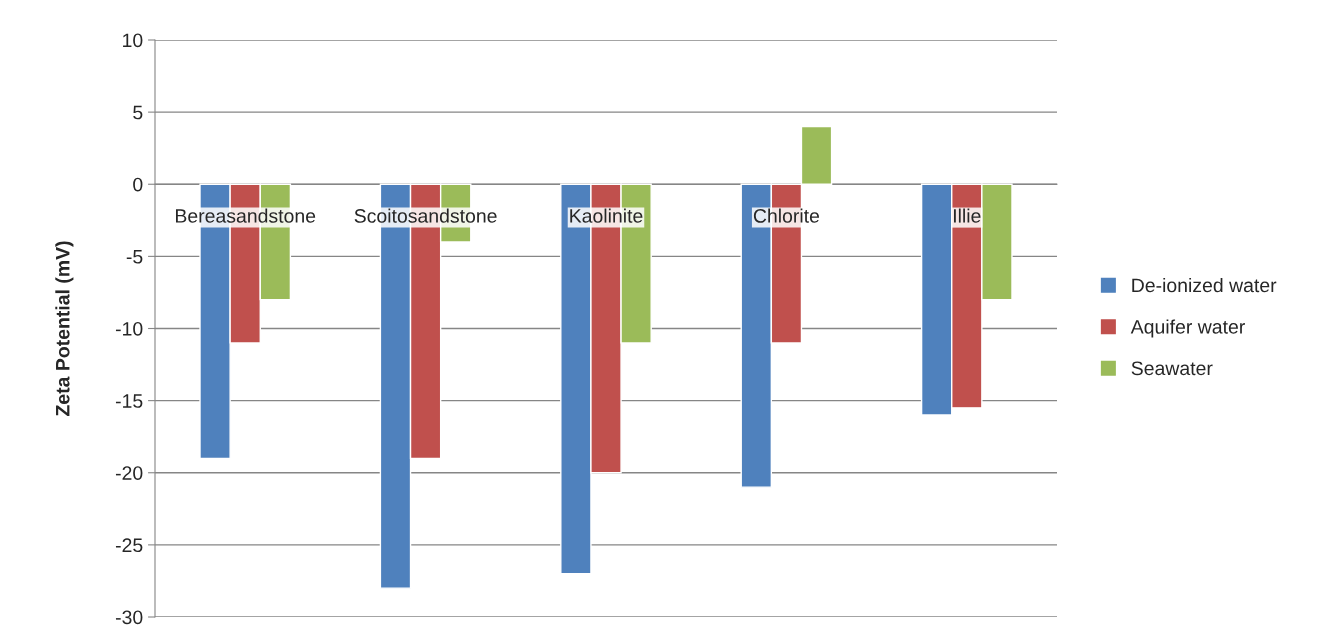 This screenshot has width=1339, height=639. Describe the element at coordinates (129, 328) in the screenshot. I see `y-tick-label: -10` at that location.